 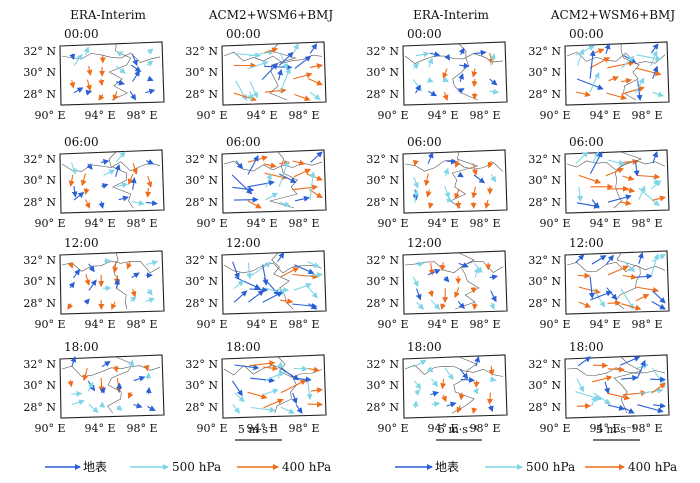 What do you see at coordinates (484, 115) in the screenshot?
I see `longitude-label: 98° E` at bounding box center [484, 115].